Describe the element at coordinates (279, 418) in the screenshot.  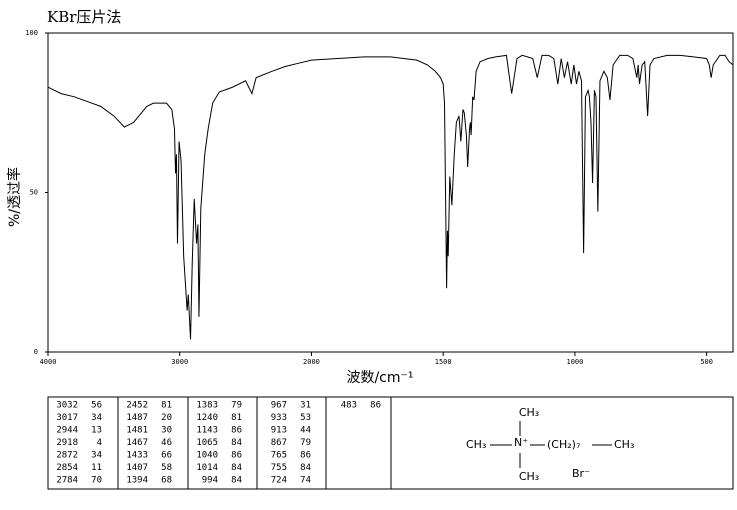
I see `peak-wavenumber: 933` at that location.